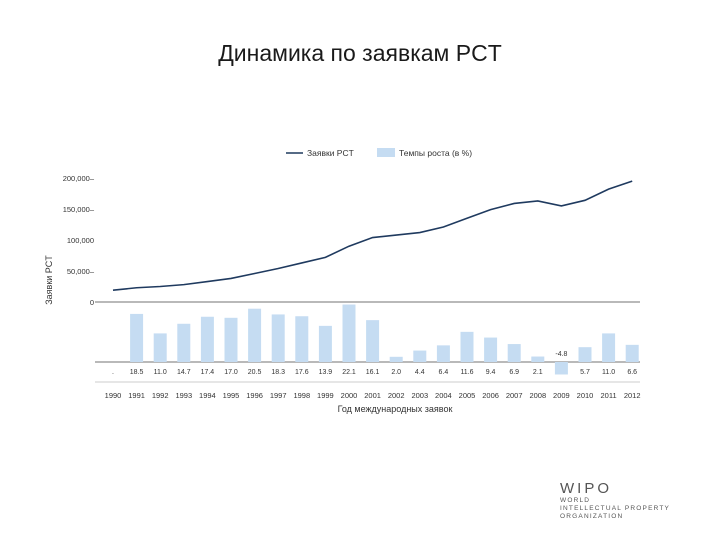  What do you see at coordinates (373, 372) in the screenshot?
I see `bar-value-label: 16.1` at bounding box center [373, 372].